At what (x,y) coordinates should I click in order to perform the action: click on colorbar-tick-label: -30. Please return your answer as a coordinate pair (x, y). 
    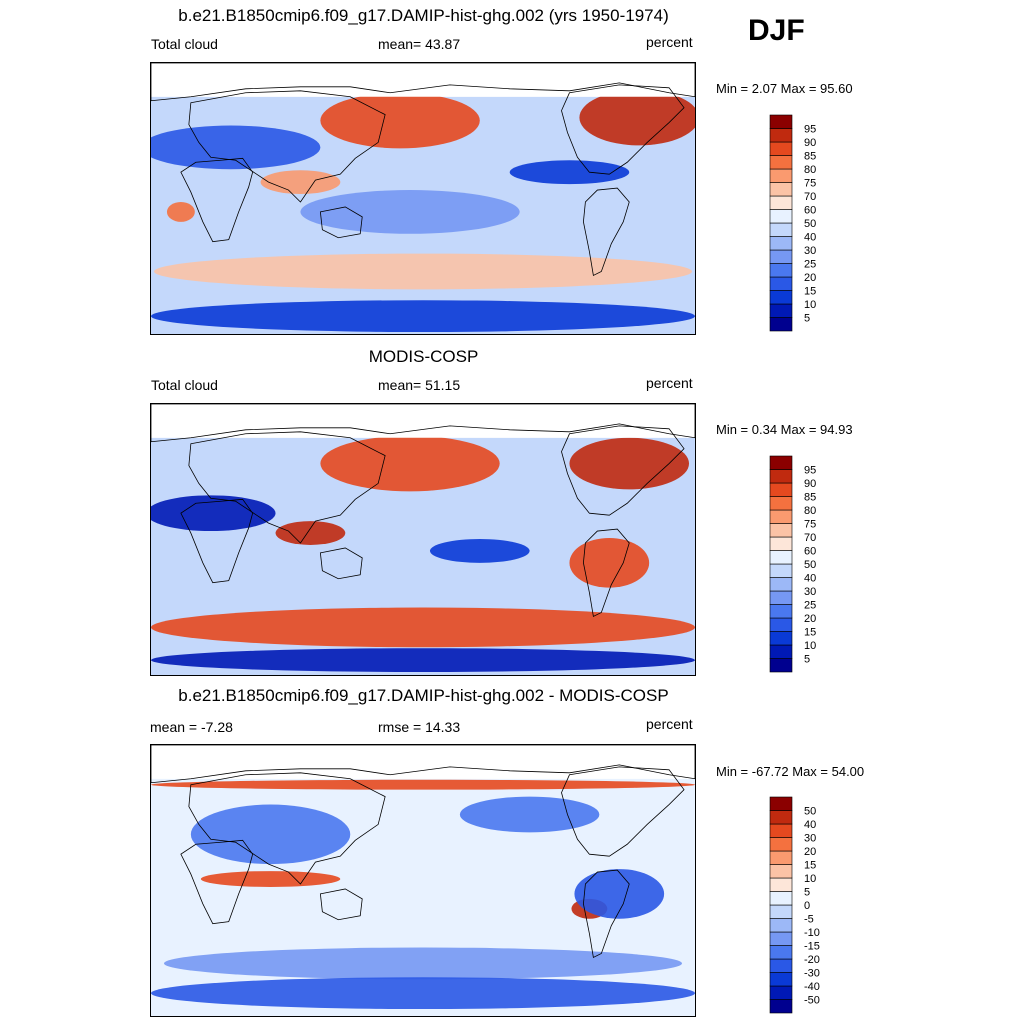
    Looking at the image, I should click on (812, 974).